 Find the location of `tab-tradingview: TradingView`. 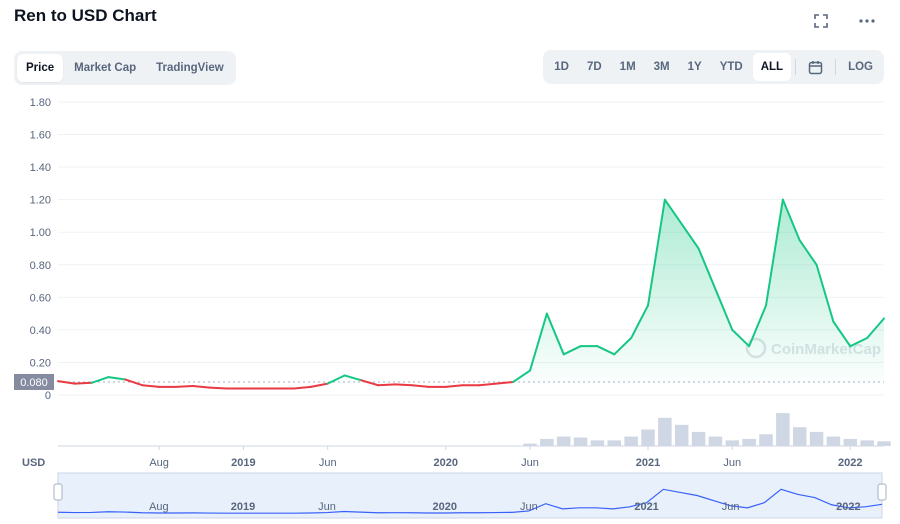

tab-tradingview: TradingView is located at coordinates (190, 68).